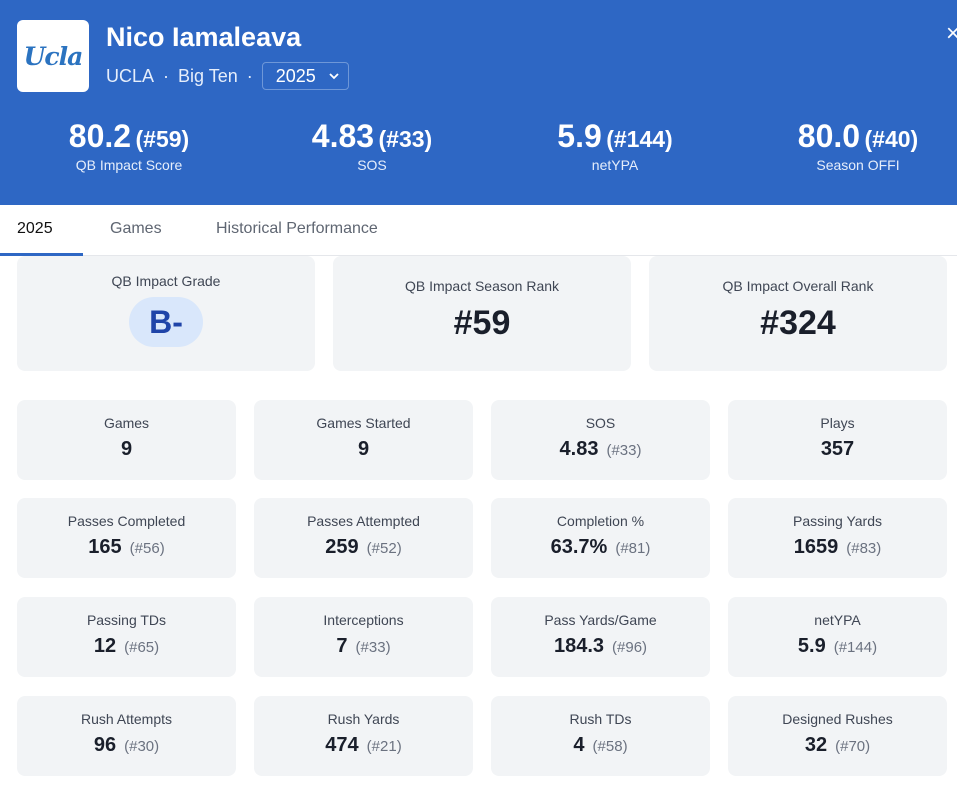 The width and height of the screenshot is (957, 789). I want to click on stat-label: Pass Yards/Game, so click(600, 620).